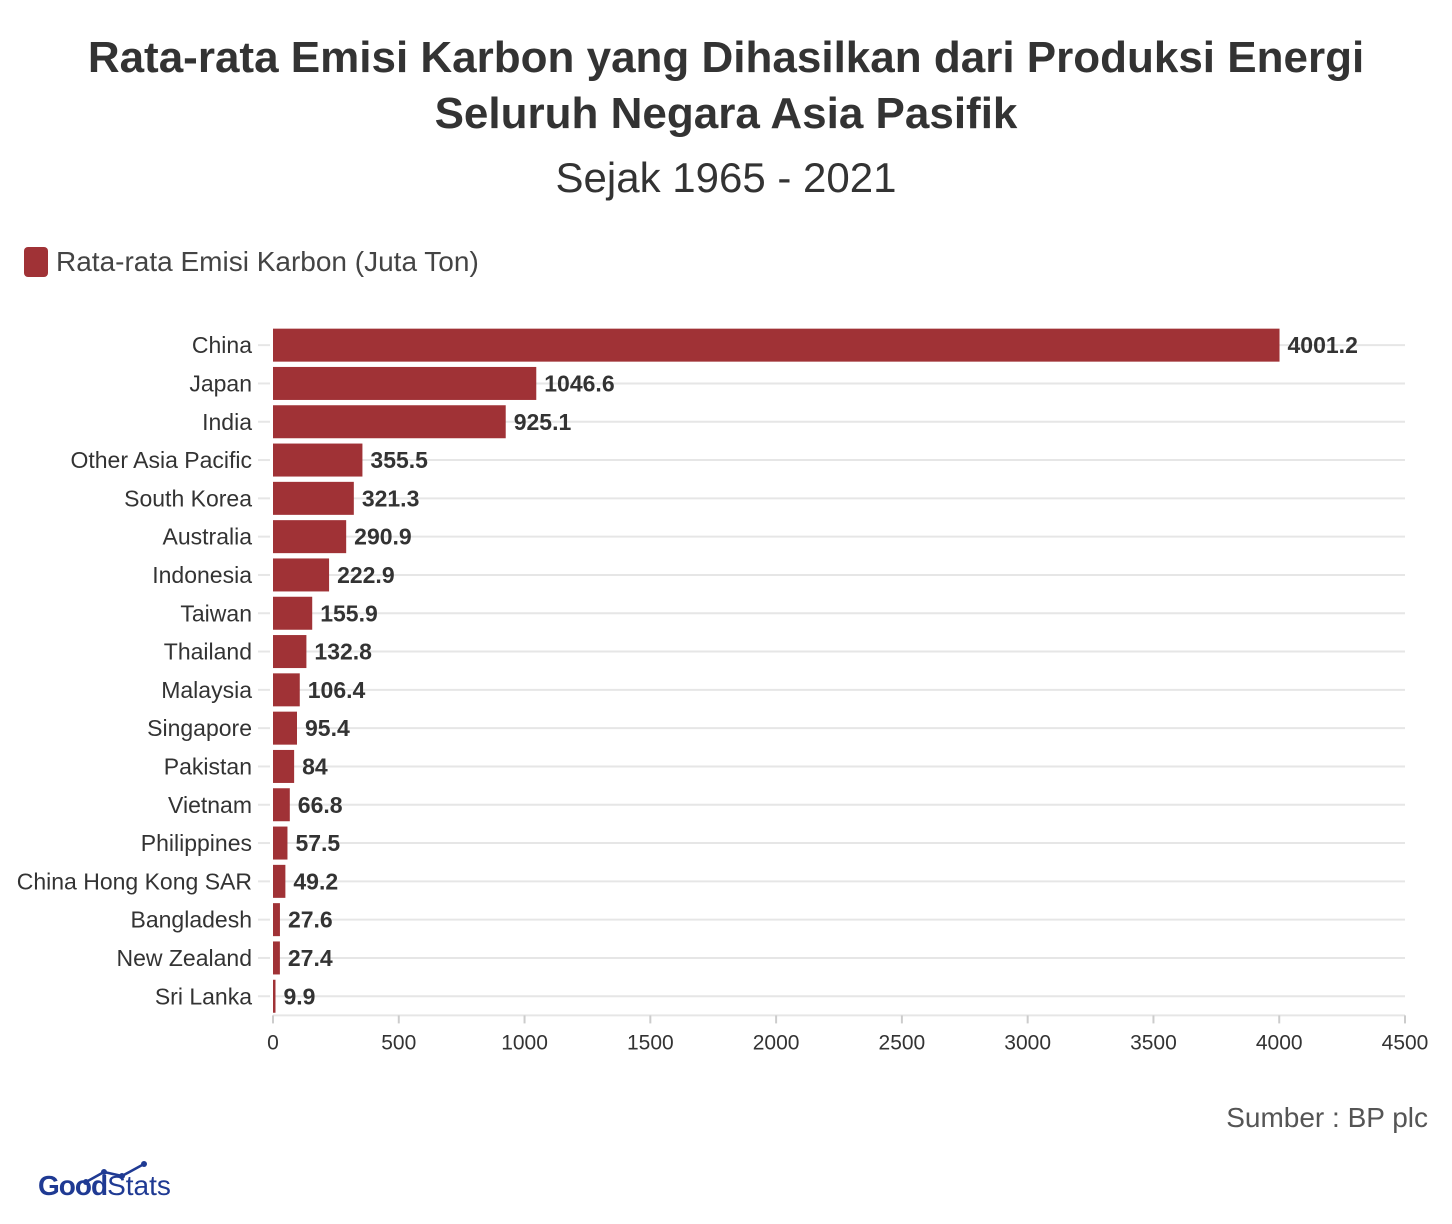 The image size is (1452, 1224). What do you see at coordinates (315, 766) in the screenshot?
I see `data-label: 84` at bounding box center [315, 766].